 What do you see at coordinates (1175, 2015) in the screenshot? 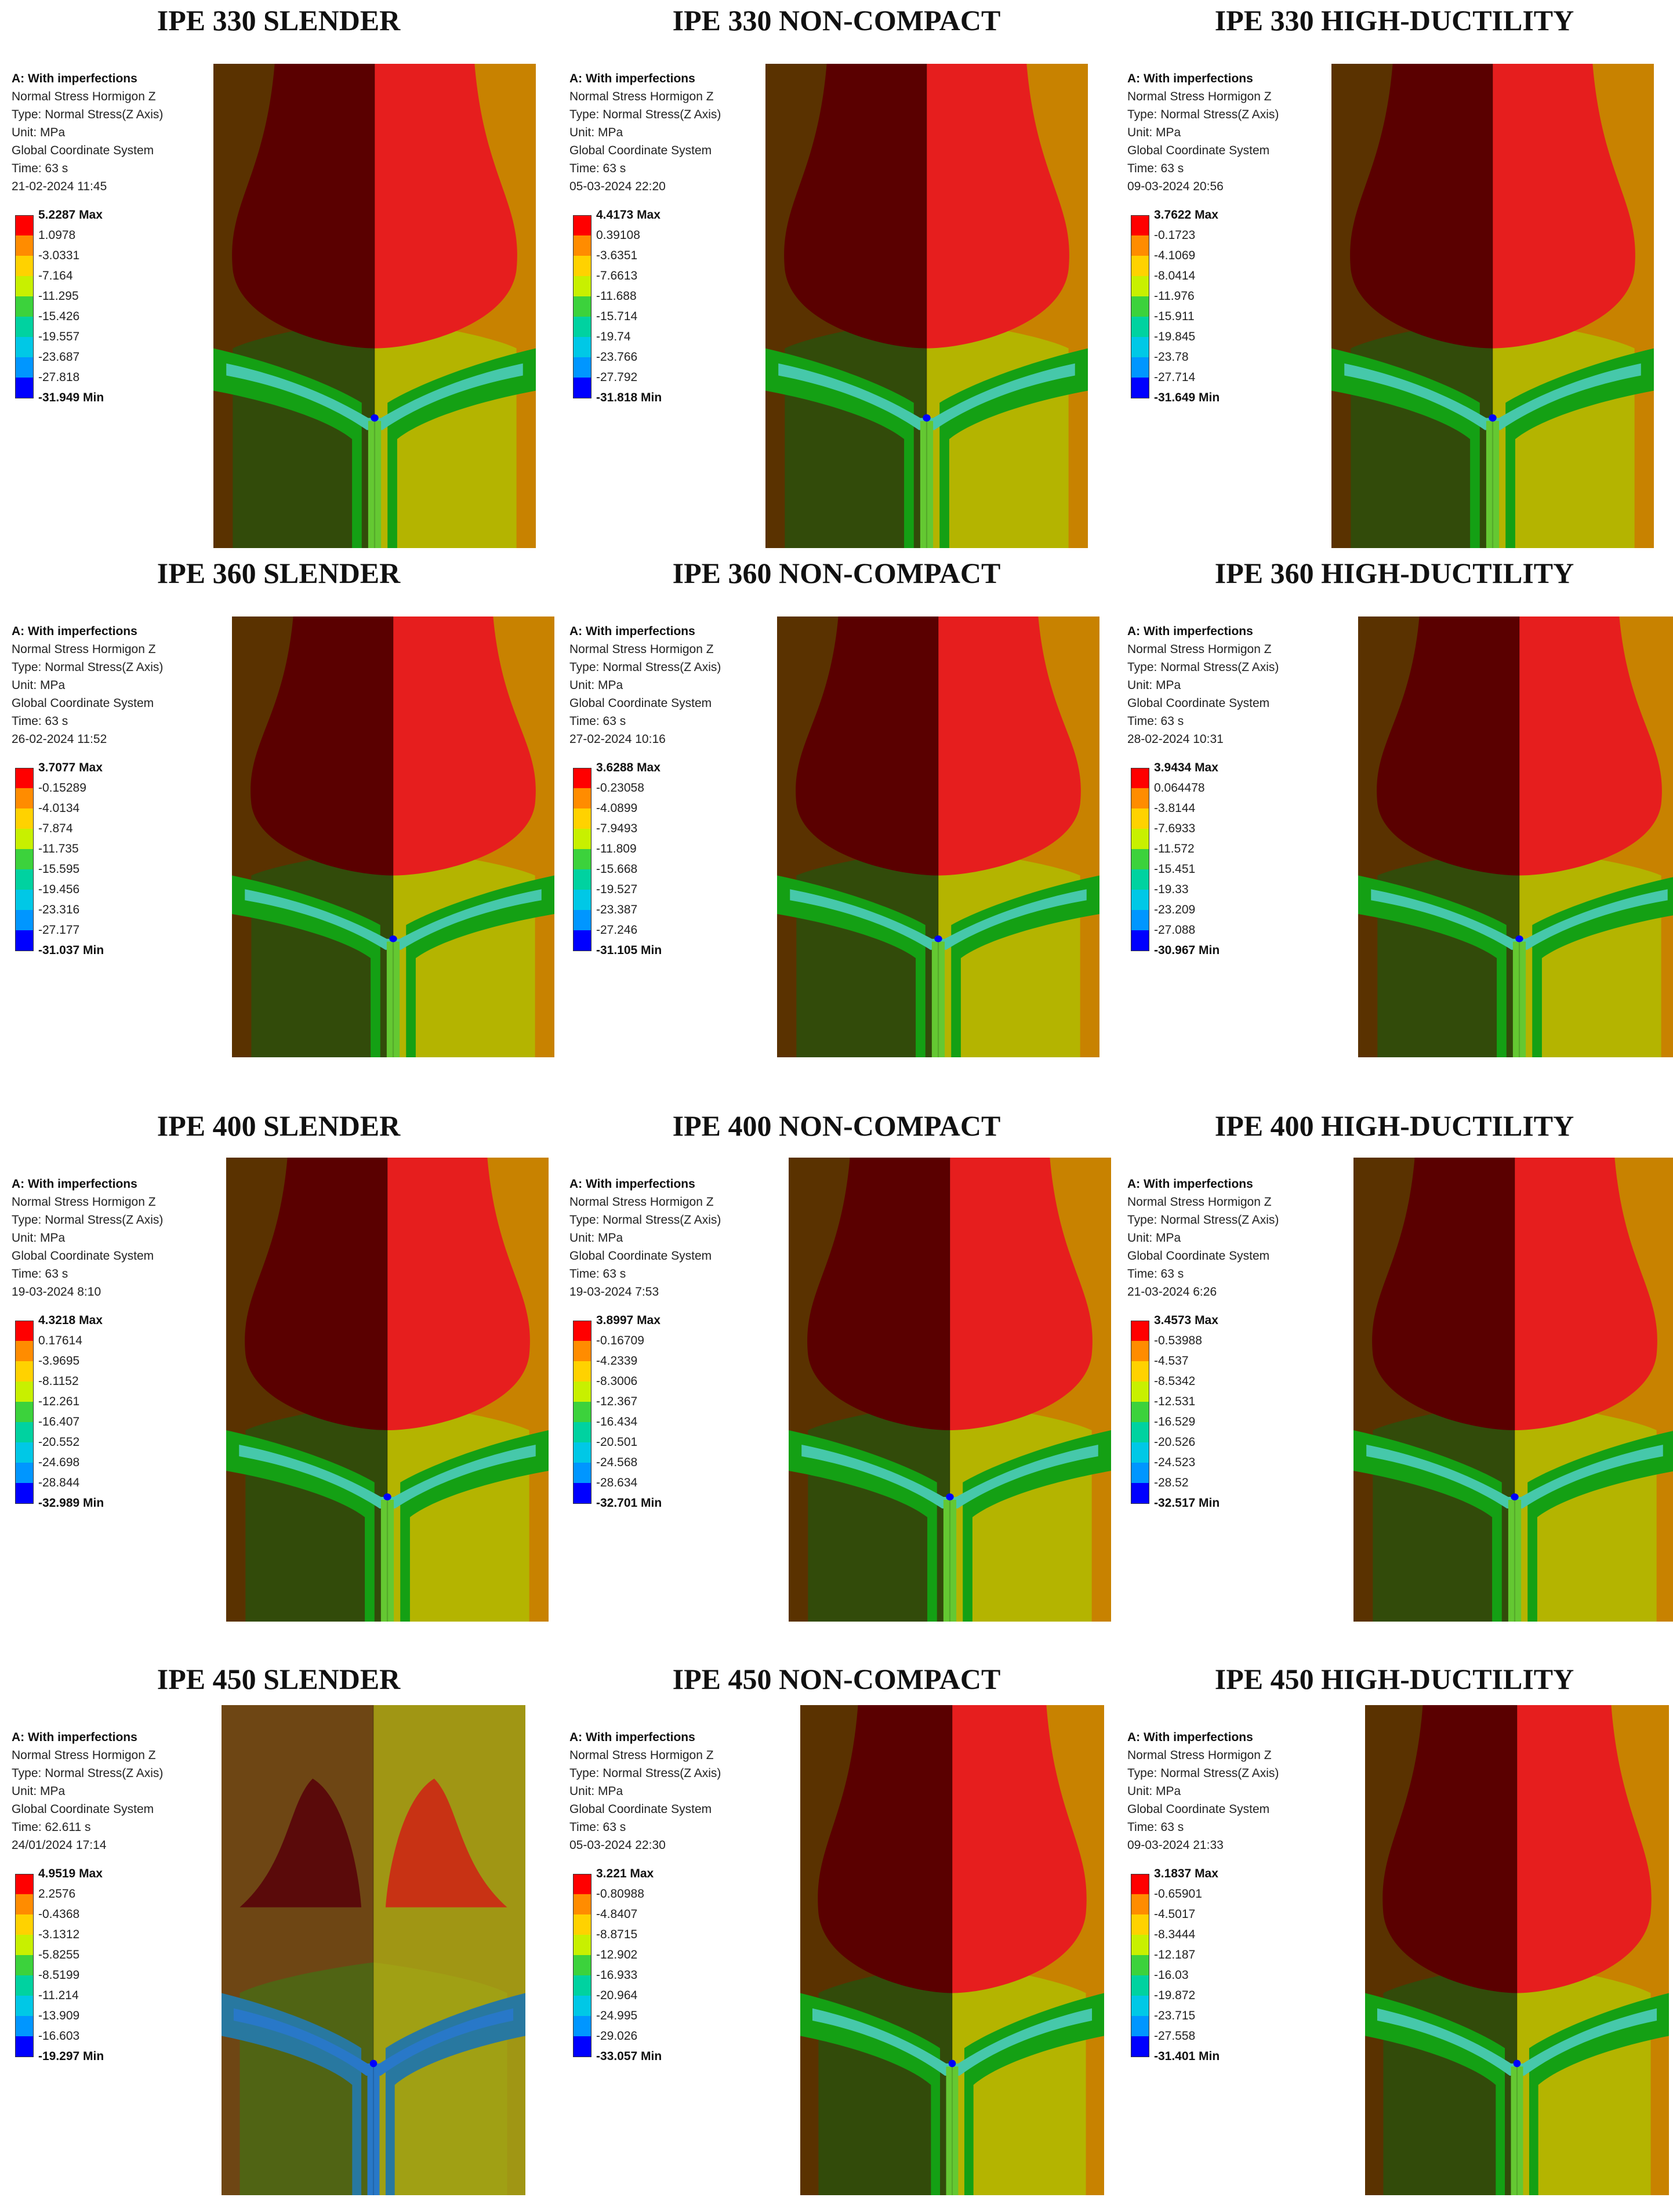
I see `scale-level-label: -23.715` at bounding box center [1175, 2015].